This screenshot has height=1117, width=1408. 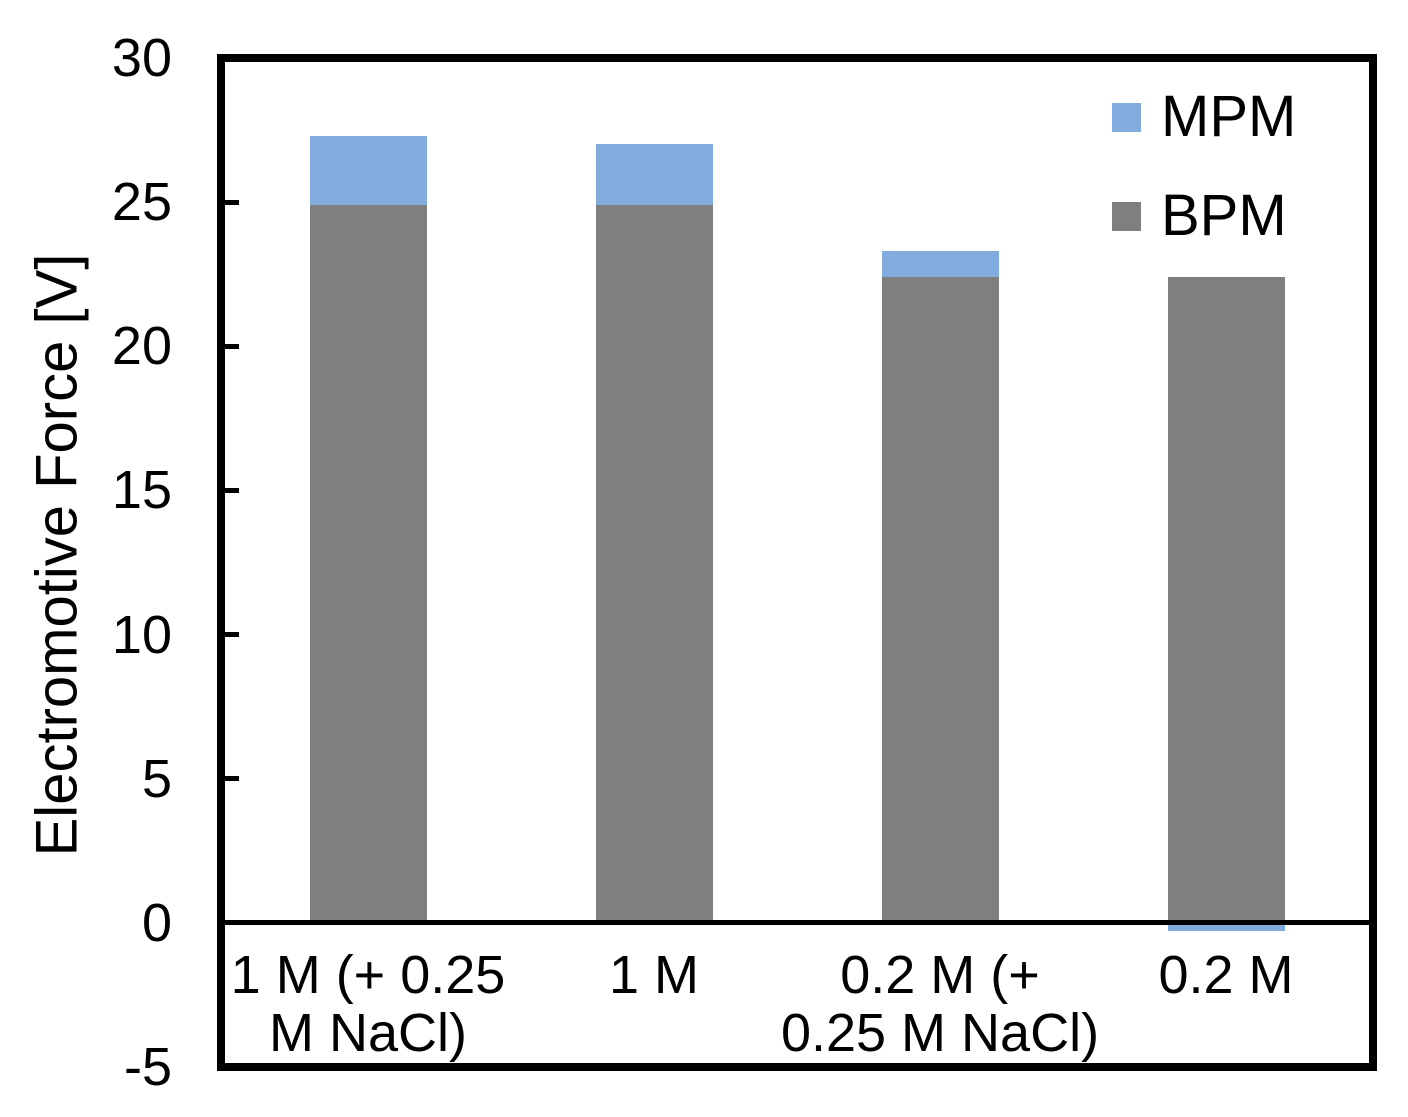 I want to click on legend: MPM BPM, so click(x=1204, y=166).